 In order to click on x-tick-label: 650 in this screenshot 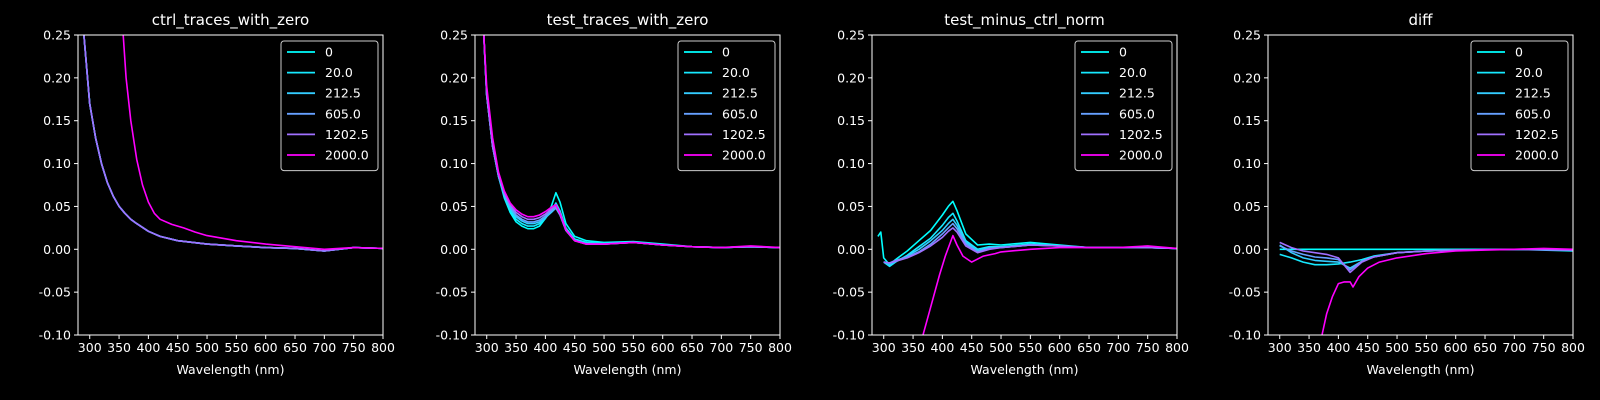, I will do `click(295, 347)`.